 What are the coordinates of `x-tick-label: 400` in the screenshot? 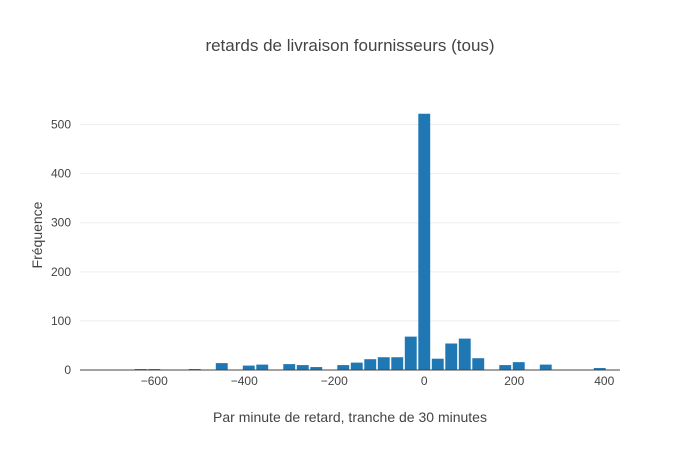 It's located at (604, 381).